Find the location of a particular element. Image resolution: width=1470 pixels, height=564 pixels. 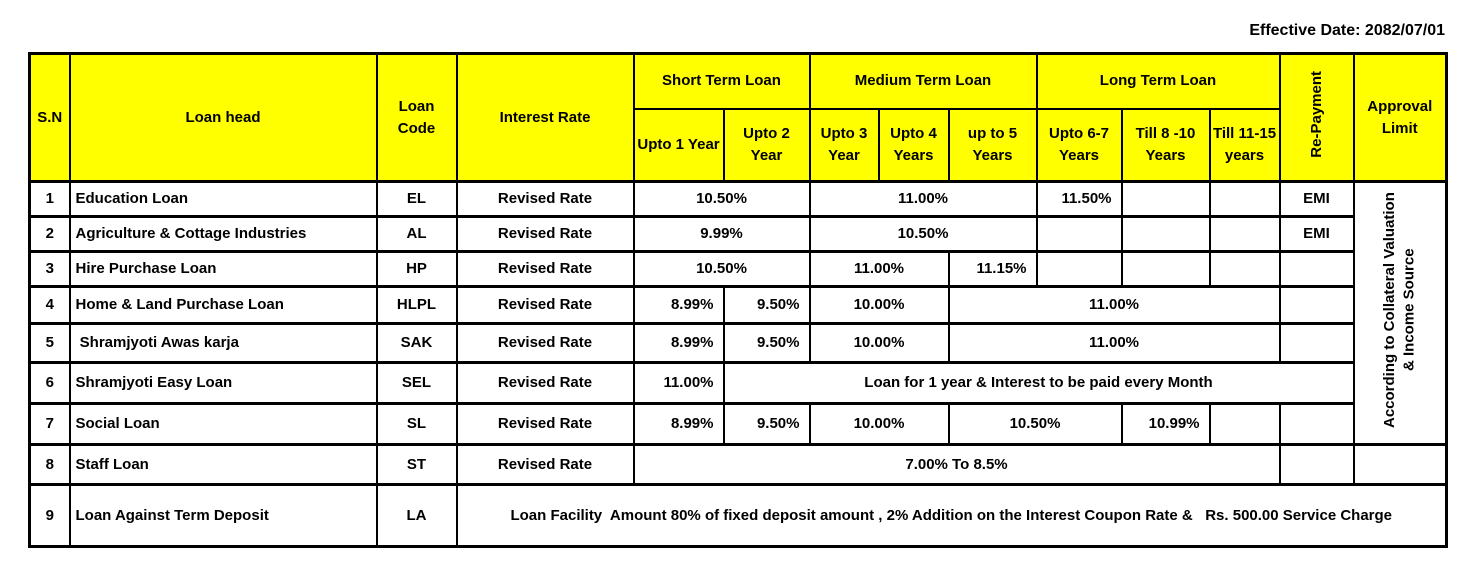

loan-head-cell: Social Loan is located at coordinates (223, 424).